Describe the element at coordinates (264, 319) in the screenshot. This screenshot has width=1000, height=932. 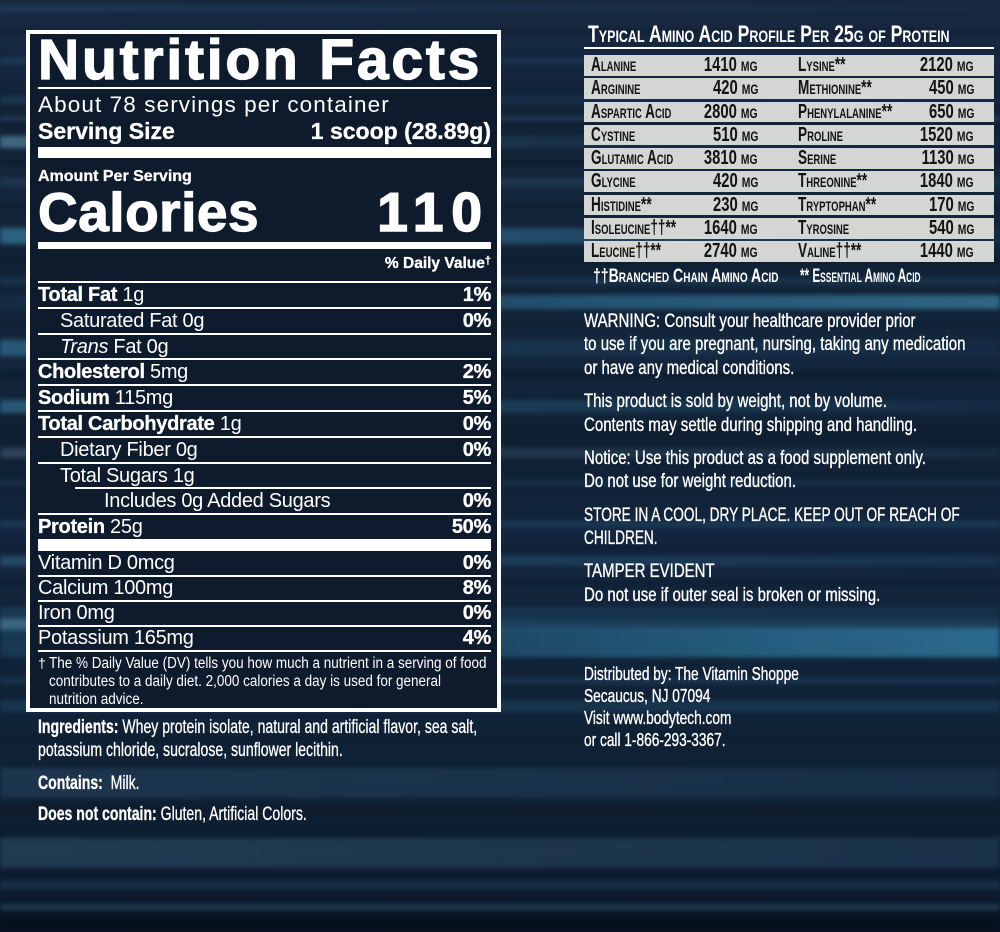
I see `nutrient-row: Saturated Fat 0g 0%` at that location.